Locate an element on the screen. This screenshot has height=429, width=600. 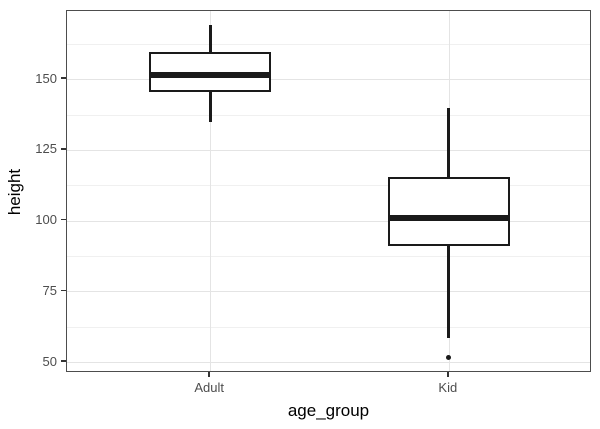
lower-whisker-adult is located at coordinates (210, 106).